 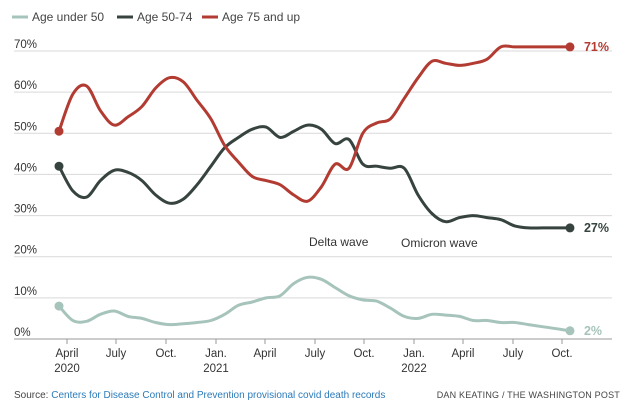 What do you see at coordinates (31, 395) in the screenshot?
I see `source-prefix: Source:` at bounding box center [31, 395].